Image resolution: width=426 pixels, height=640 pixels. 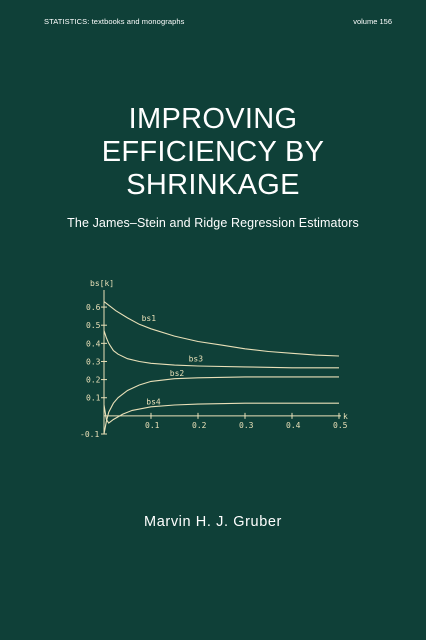 What do you see at coordinates (93, 361) in the screenshot?
I see `y-tick-label: 0.3` at bounding box center [93, 361].